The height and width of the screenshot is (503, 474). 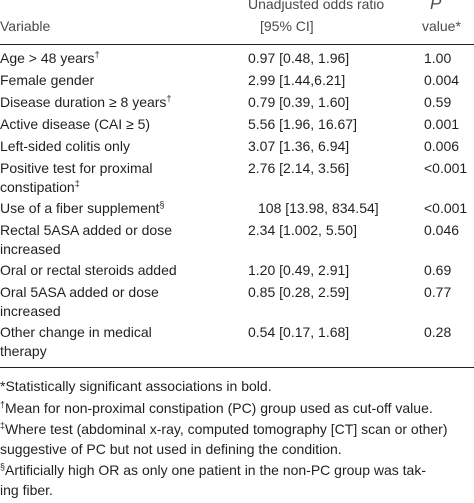 I want to click on ci-header: [95% CI], so click(x=287, y=26).